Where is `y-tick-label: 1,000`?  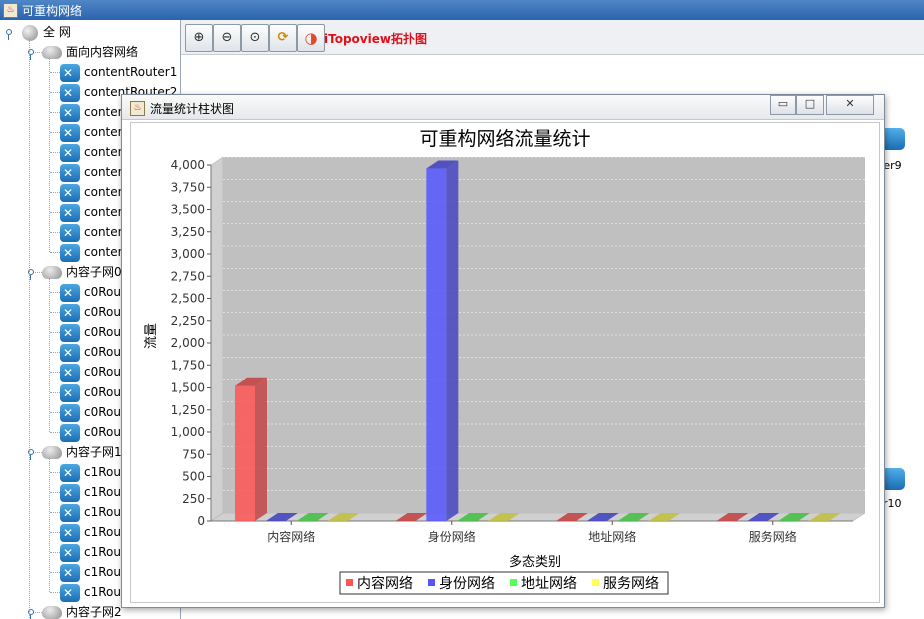 y-tick-label: 1,000 is located at coordinates (188, 432).